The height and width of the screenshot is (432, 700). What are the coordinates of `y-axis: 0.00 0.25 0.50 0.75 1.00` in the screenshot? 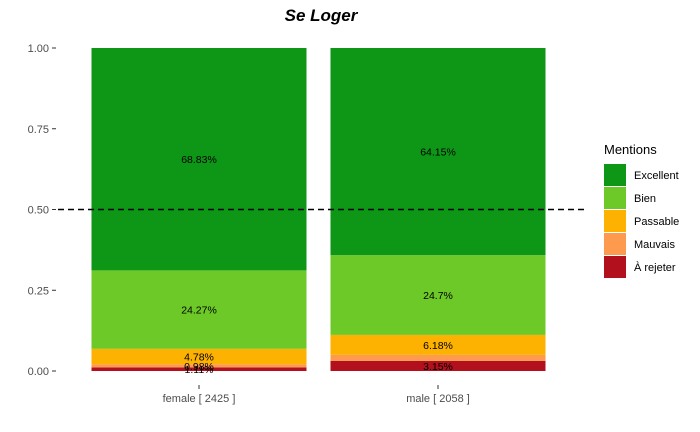 It's located at (42, 210).